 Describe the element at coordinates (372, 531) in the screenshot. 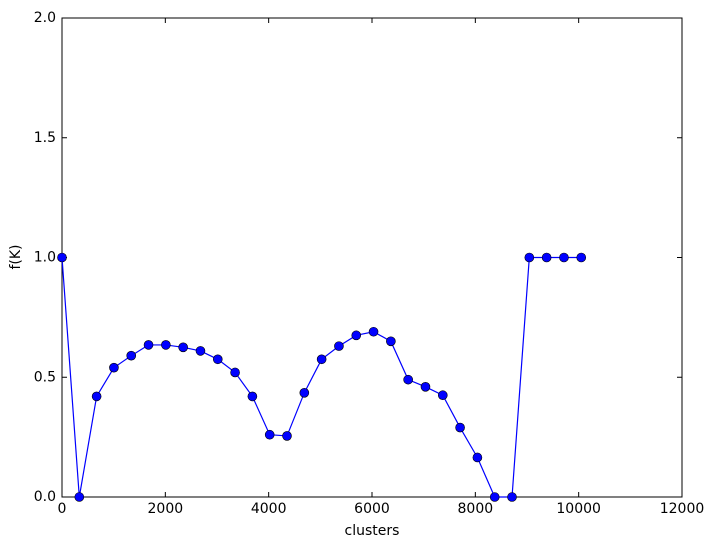

I see `x-axis-label: clusters` at that location.